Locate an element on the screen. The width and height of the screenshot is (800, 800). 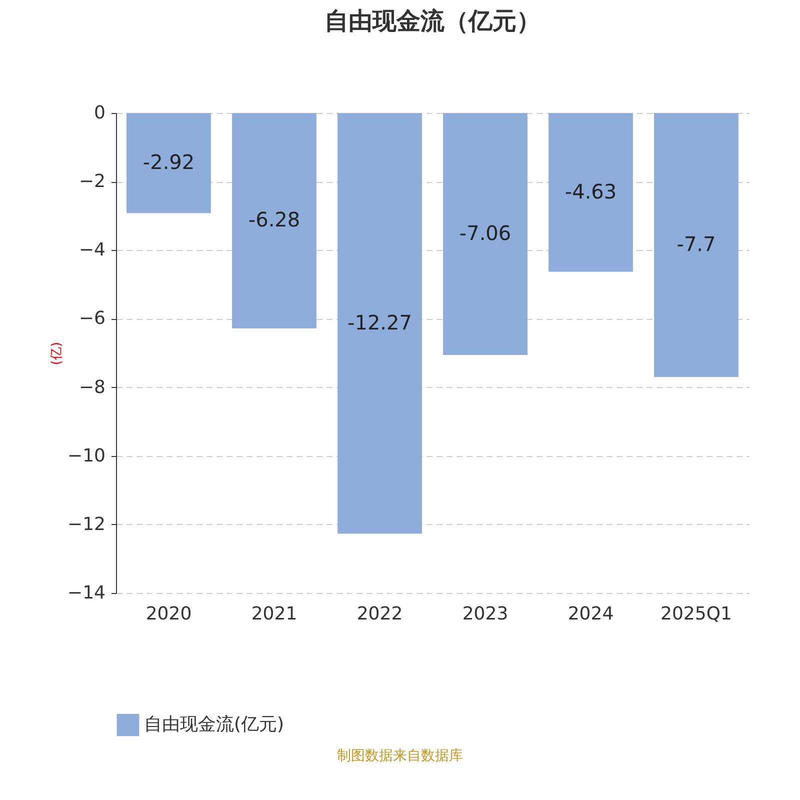
y-axis-title: (亿) is located at coordinates (57, 354).